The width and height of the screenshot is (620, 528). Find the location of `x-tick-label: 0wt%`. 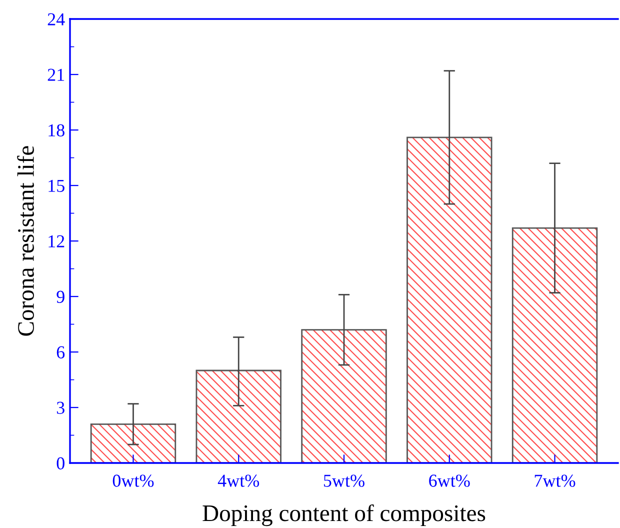

x-tick-label: 0wt% is located at coordinates (133, 480).